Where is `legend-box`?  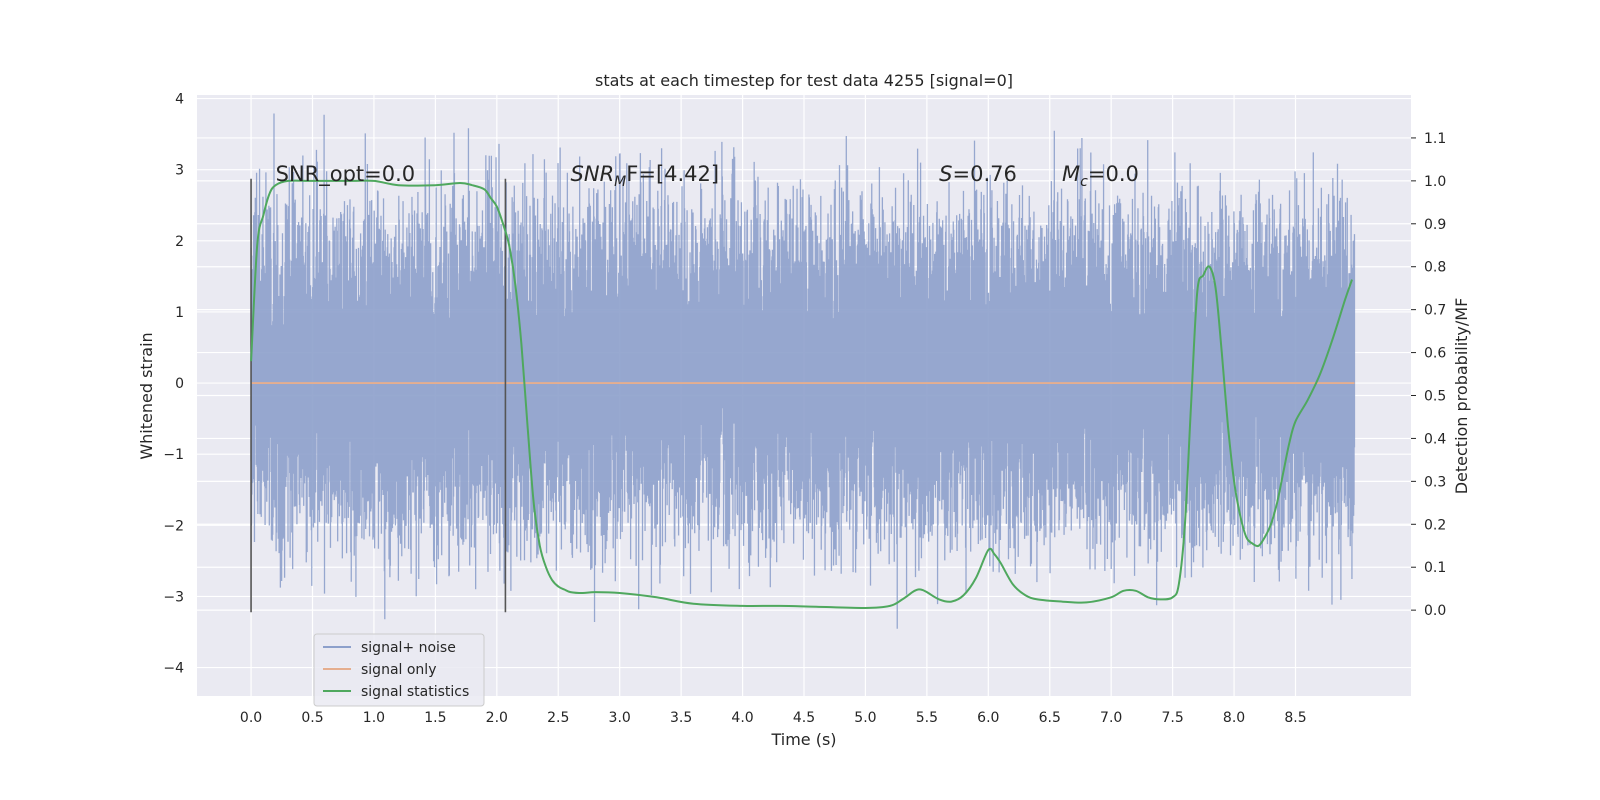
legend-box is located at coordinates (399, 670).